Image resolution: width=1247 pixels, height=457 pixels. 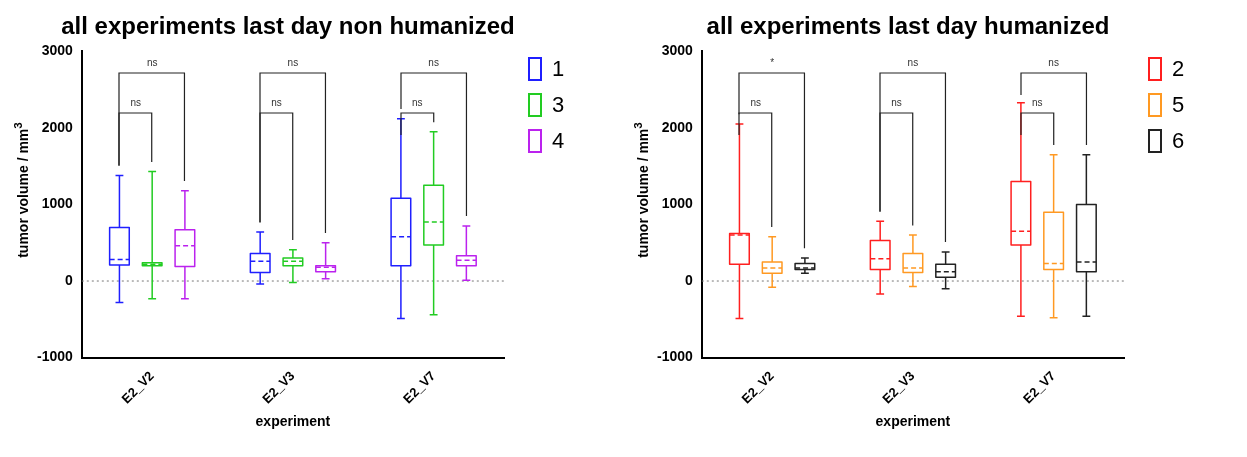 I want to click on legend-label: 1, so click(x=558, y=69).